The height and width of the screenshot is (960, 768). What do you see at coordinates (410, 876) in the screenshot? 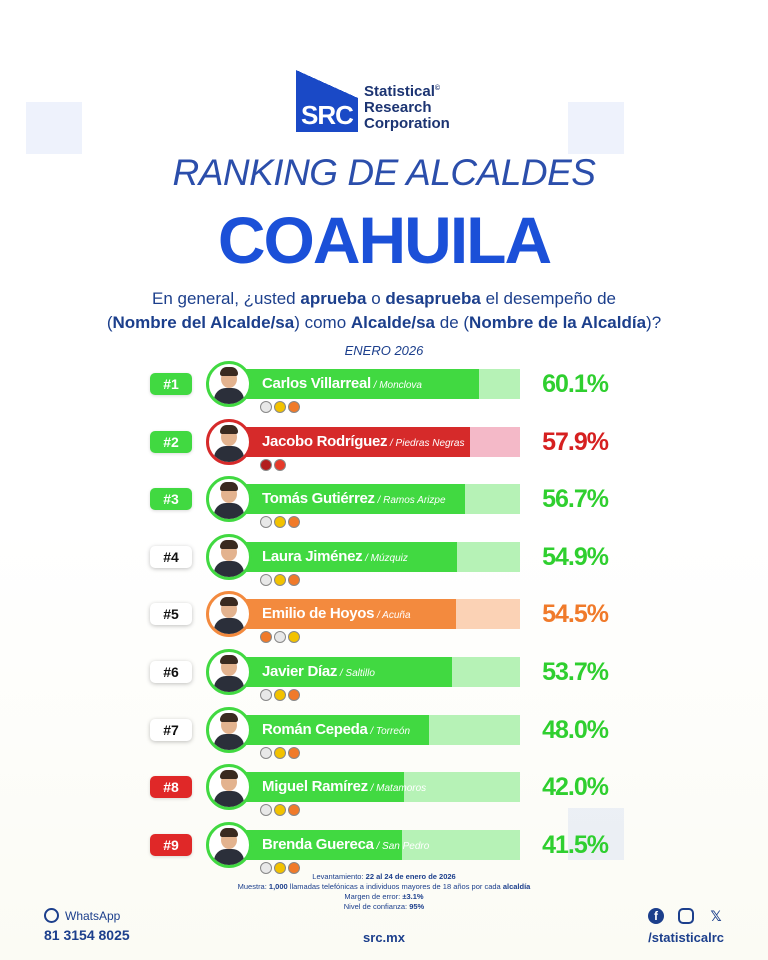
I see `fn-value: 22 al 24 de enero de 2026` at bounding box center [410, 876].